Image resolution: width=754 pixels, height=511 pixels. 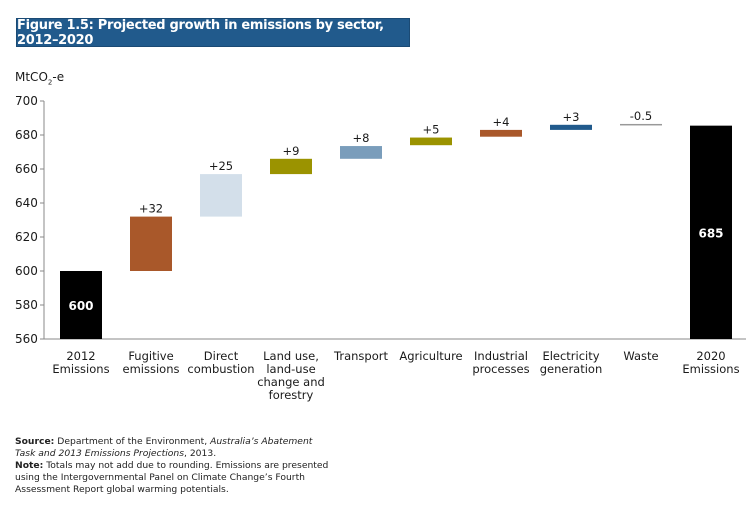 What do you see at coordinates (40, 78) in the screenshot?
I see `y-axis-unit-label: MtCO2-e` at bounding box center [40, 78].